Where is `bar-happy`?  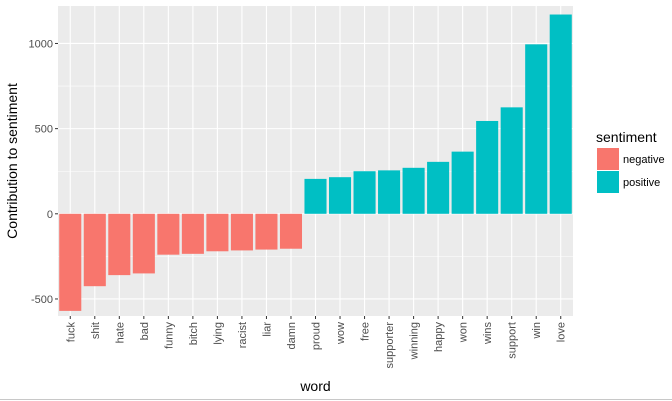
bar-happy is located at coordinates (438, 187).